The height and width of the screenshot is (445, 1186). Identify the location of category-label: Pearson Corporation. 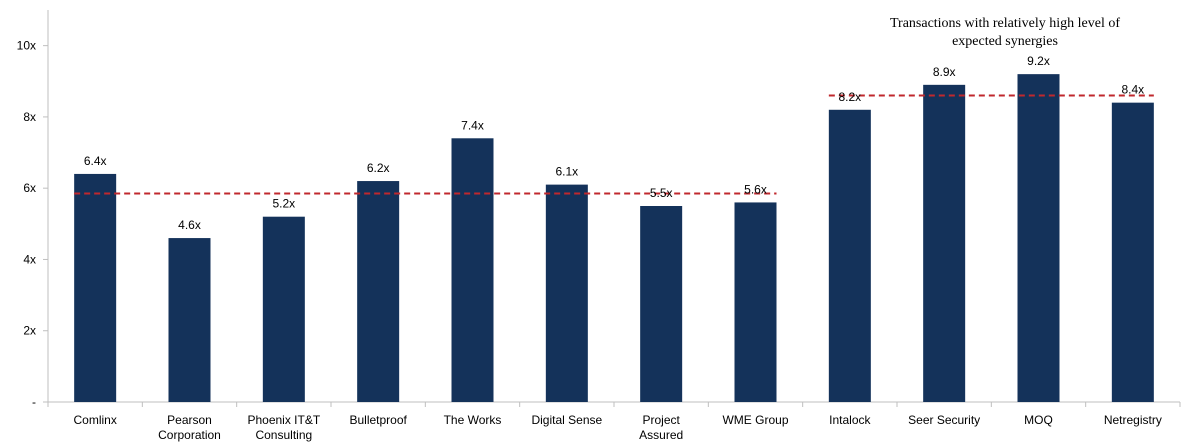
(189, 427).